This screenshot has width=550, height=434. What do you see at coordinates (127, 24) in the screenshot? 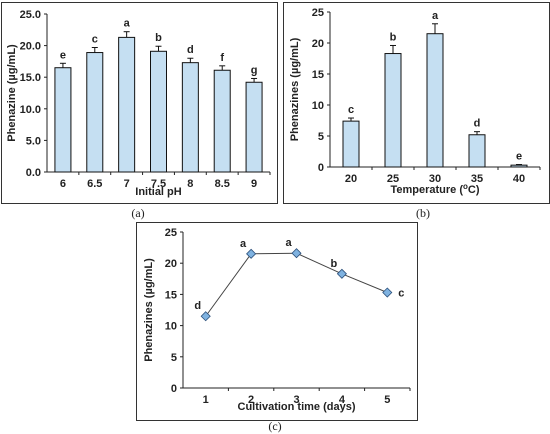
I see `chart-a-significance-letter: a` at bounding box center [127, 24].